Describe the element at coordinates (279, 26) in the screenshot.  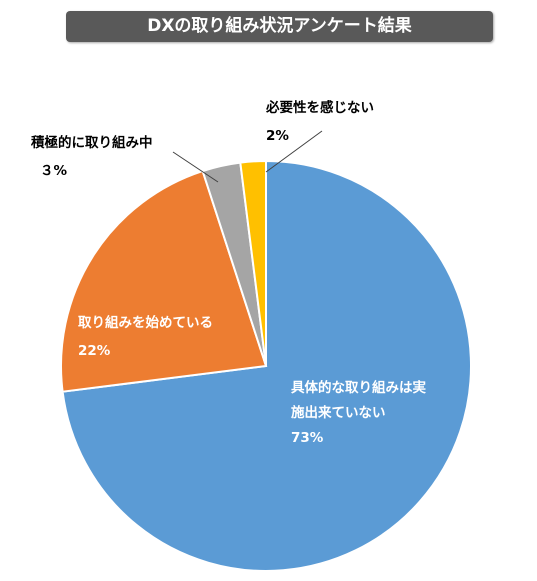
I see `chart-title: DXの取り組み状況アンケート結果` at that location.